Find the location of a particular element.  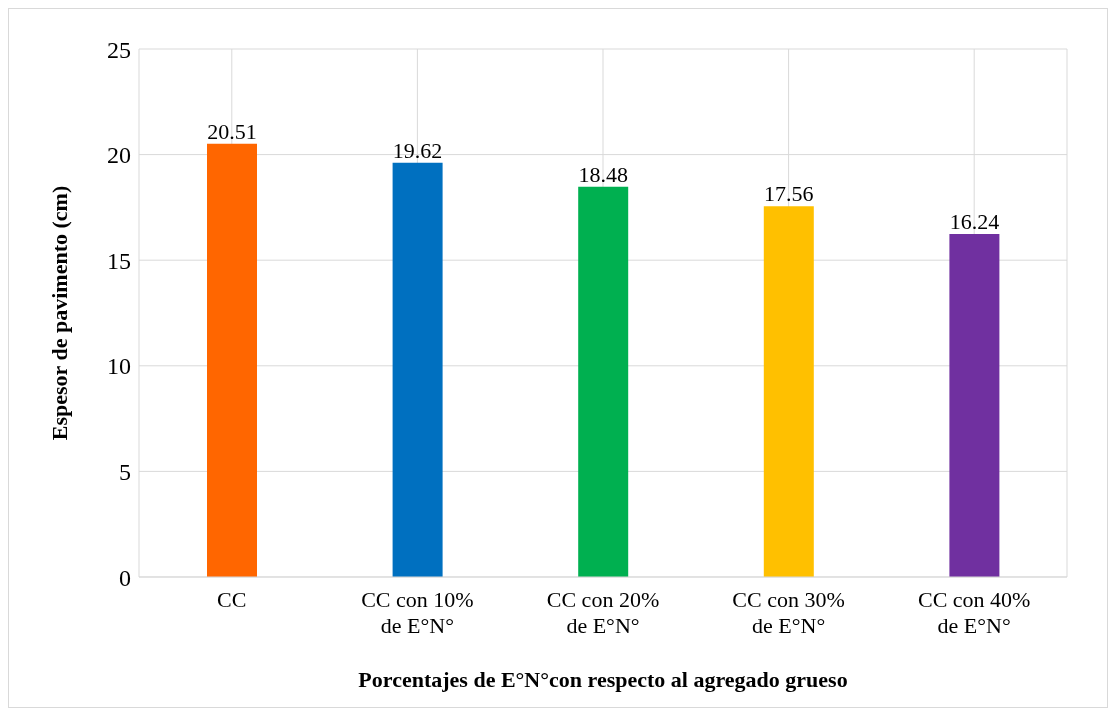

x-tick-label: CC con 30% de E°N° is located at coordinates (788, 612).